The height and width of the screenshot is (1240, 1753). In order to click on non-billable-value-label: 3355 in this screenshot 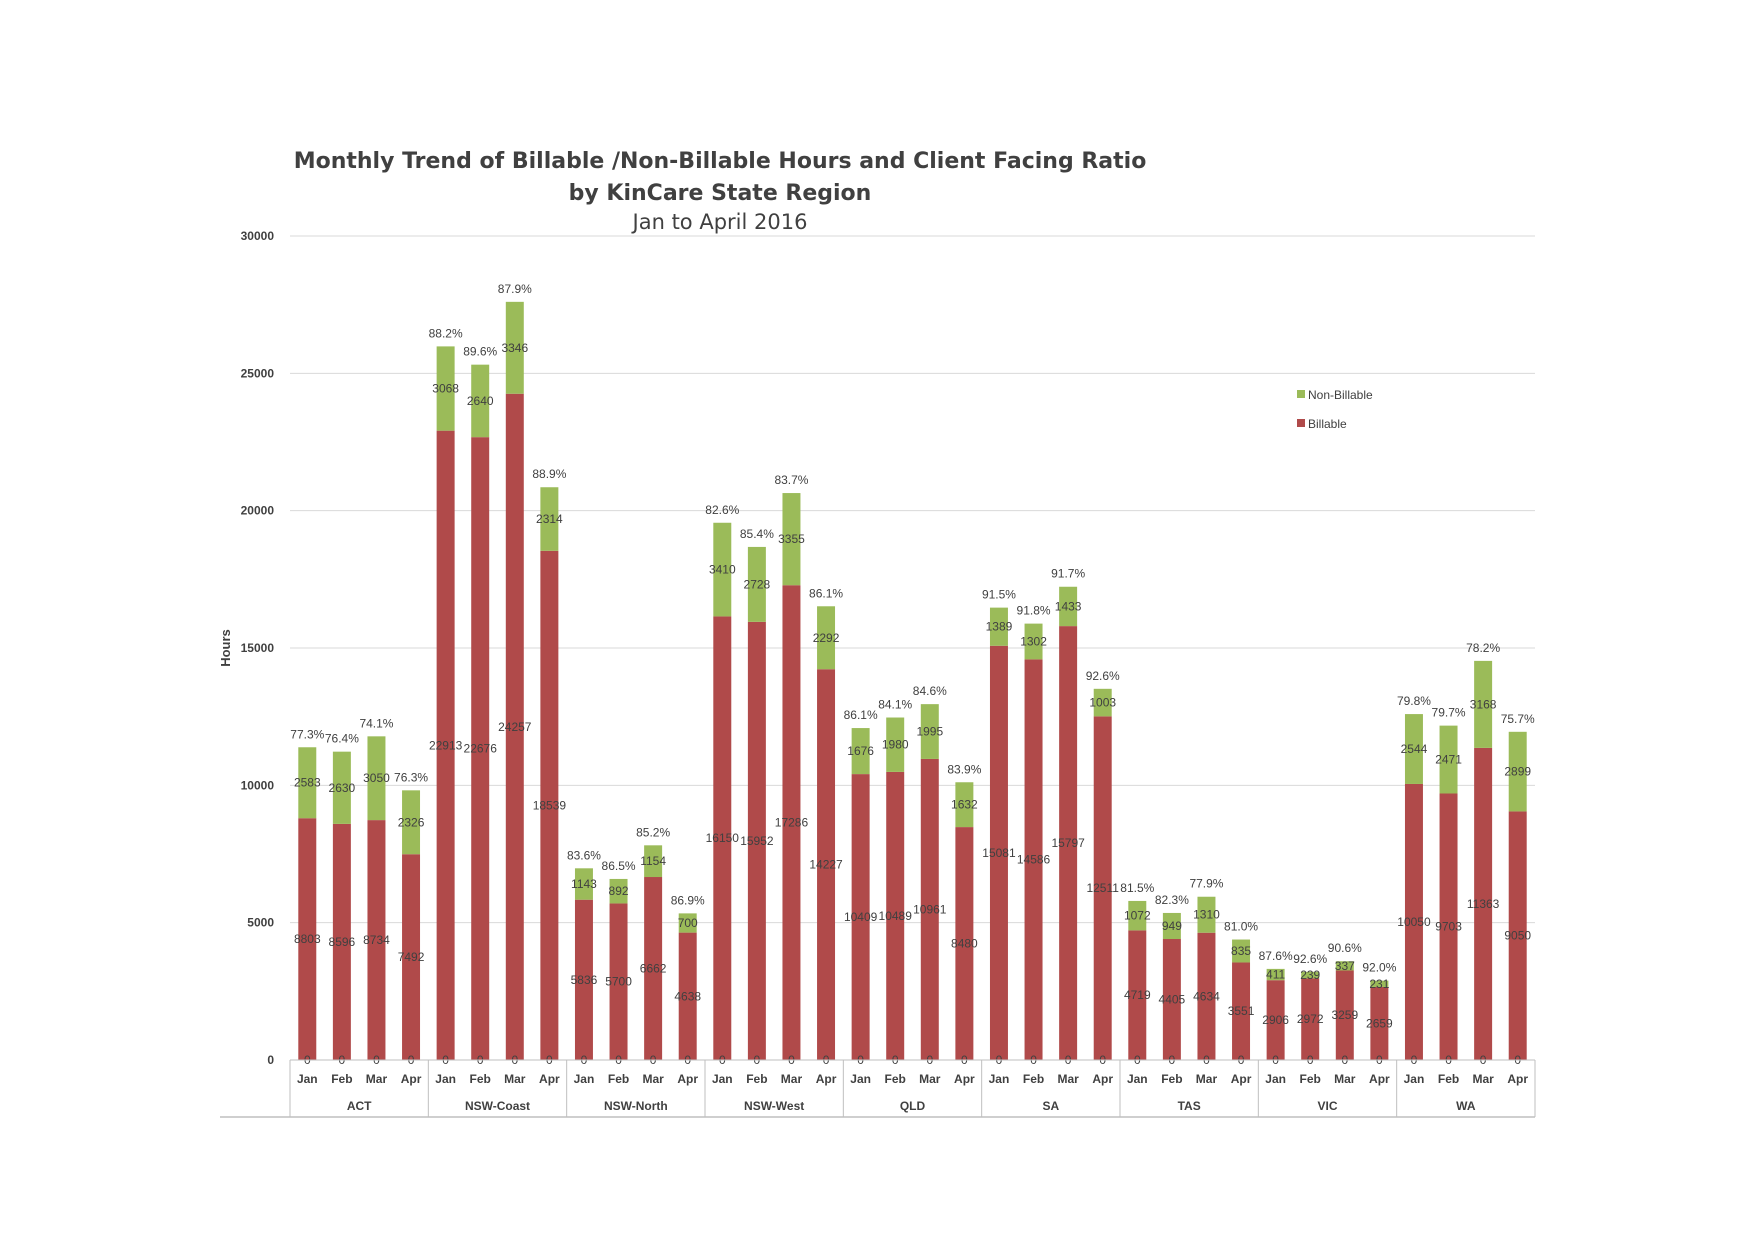, I will do `click(791, 539)`.